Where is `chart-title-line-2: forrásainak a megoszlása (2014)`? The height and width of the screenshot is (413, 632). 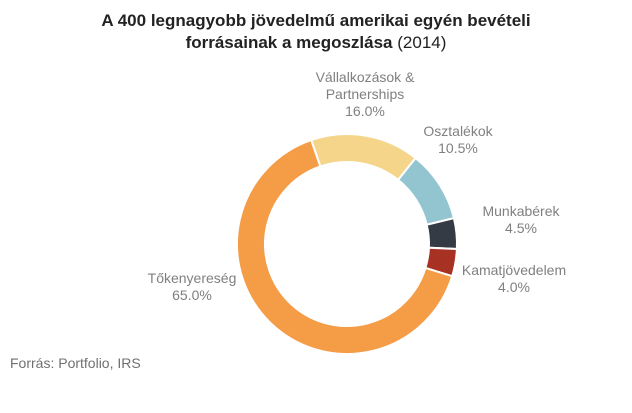 chart-title-line-2: forrásainak a megoszlása (2014) is located at coordinates (316, 43).